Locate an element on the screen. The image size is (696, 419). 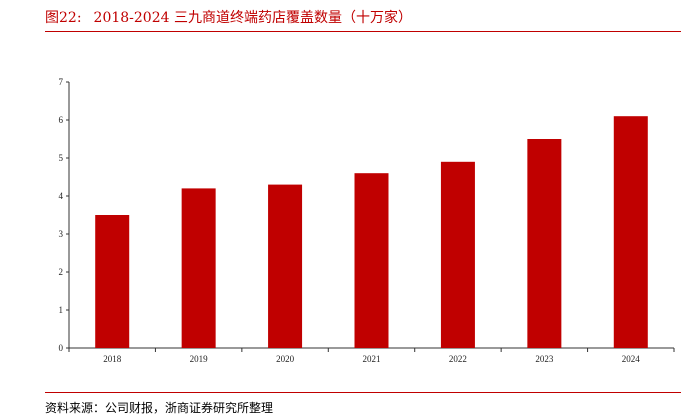
title-divider is located at coordinates (363, 31).